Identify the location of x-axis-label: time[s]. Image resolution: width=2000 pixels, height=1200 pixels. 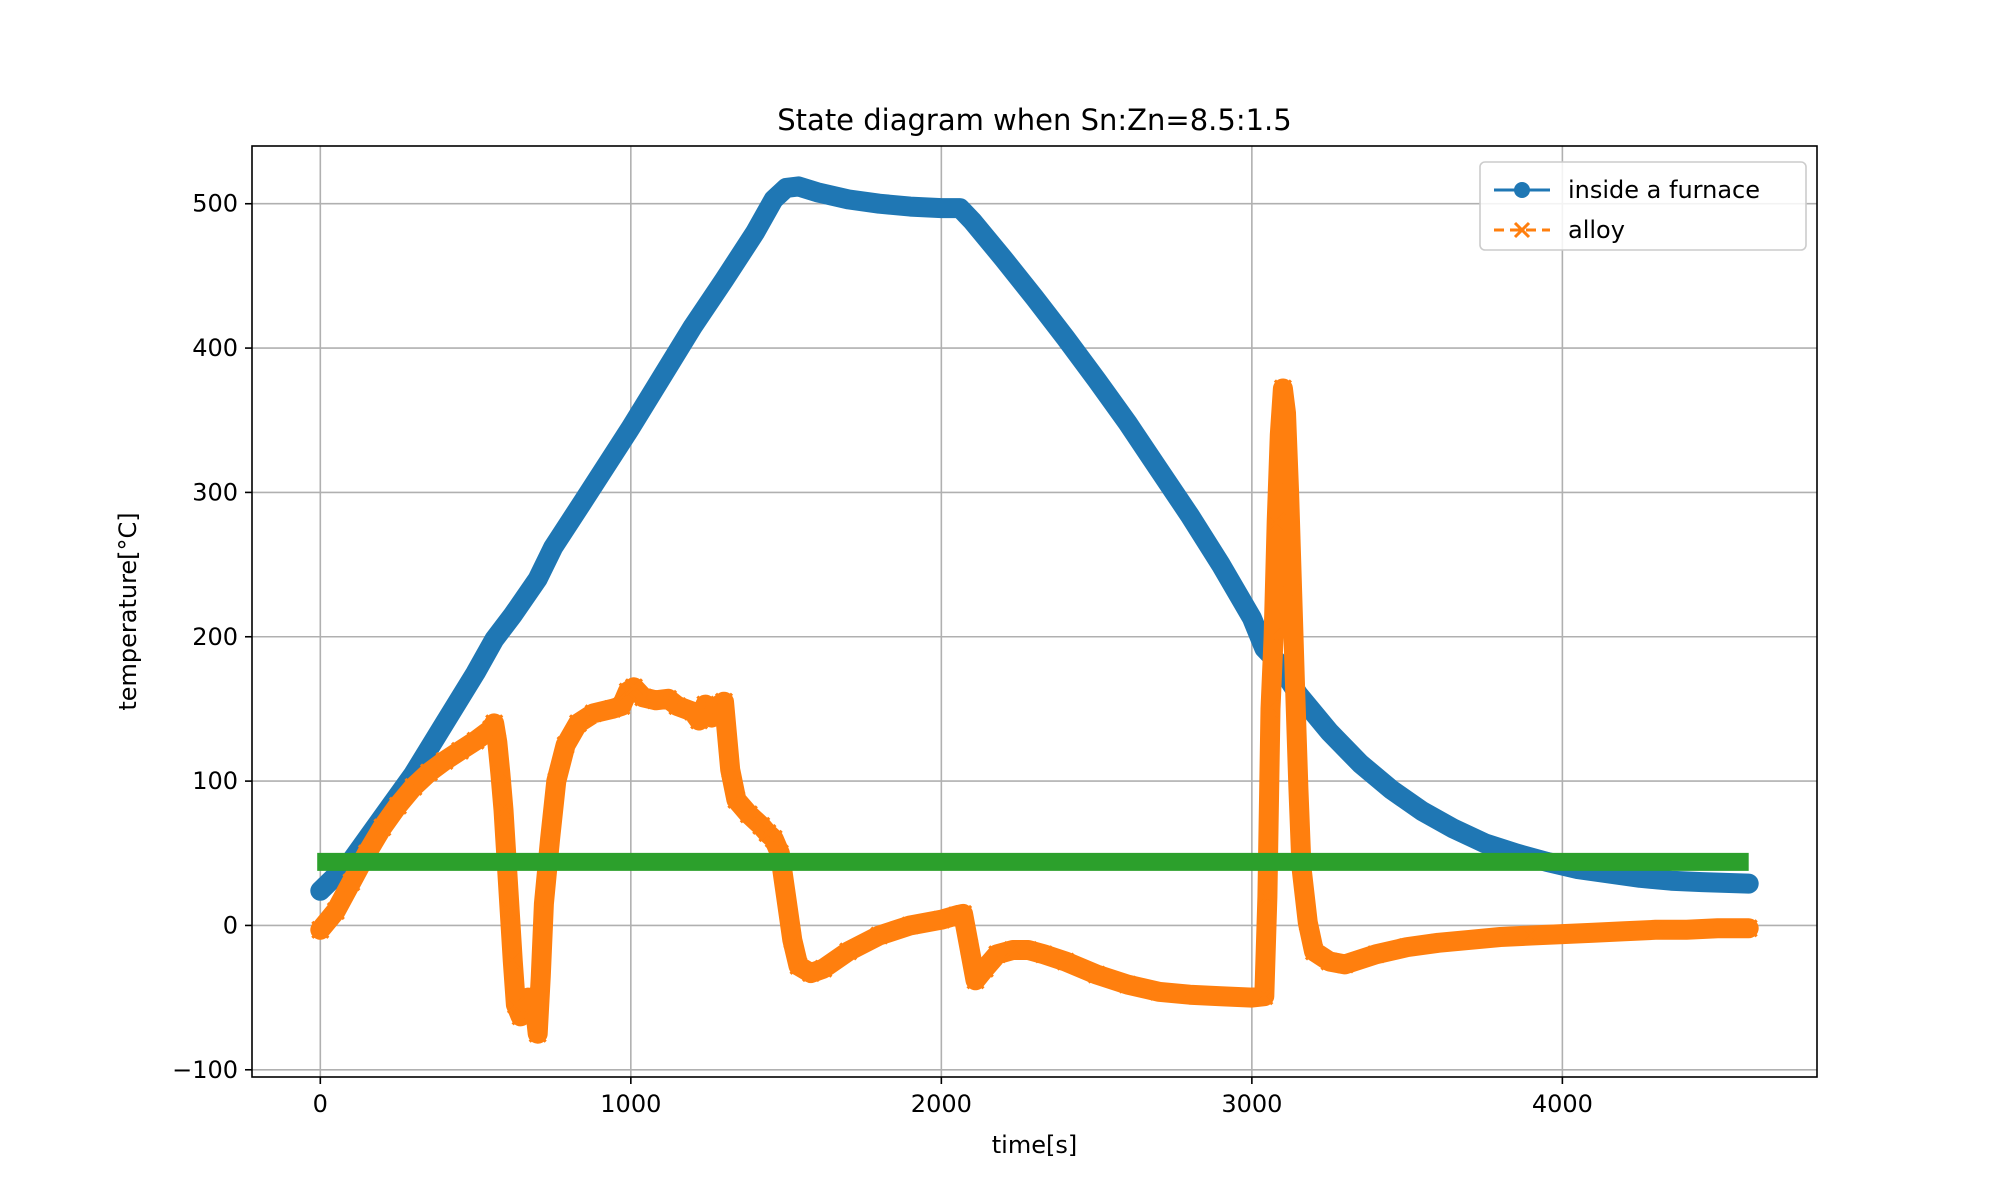
(1034, 1145).